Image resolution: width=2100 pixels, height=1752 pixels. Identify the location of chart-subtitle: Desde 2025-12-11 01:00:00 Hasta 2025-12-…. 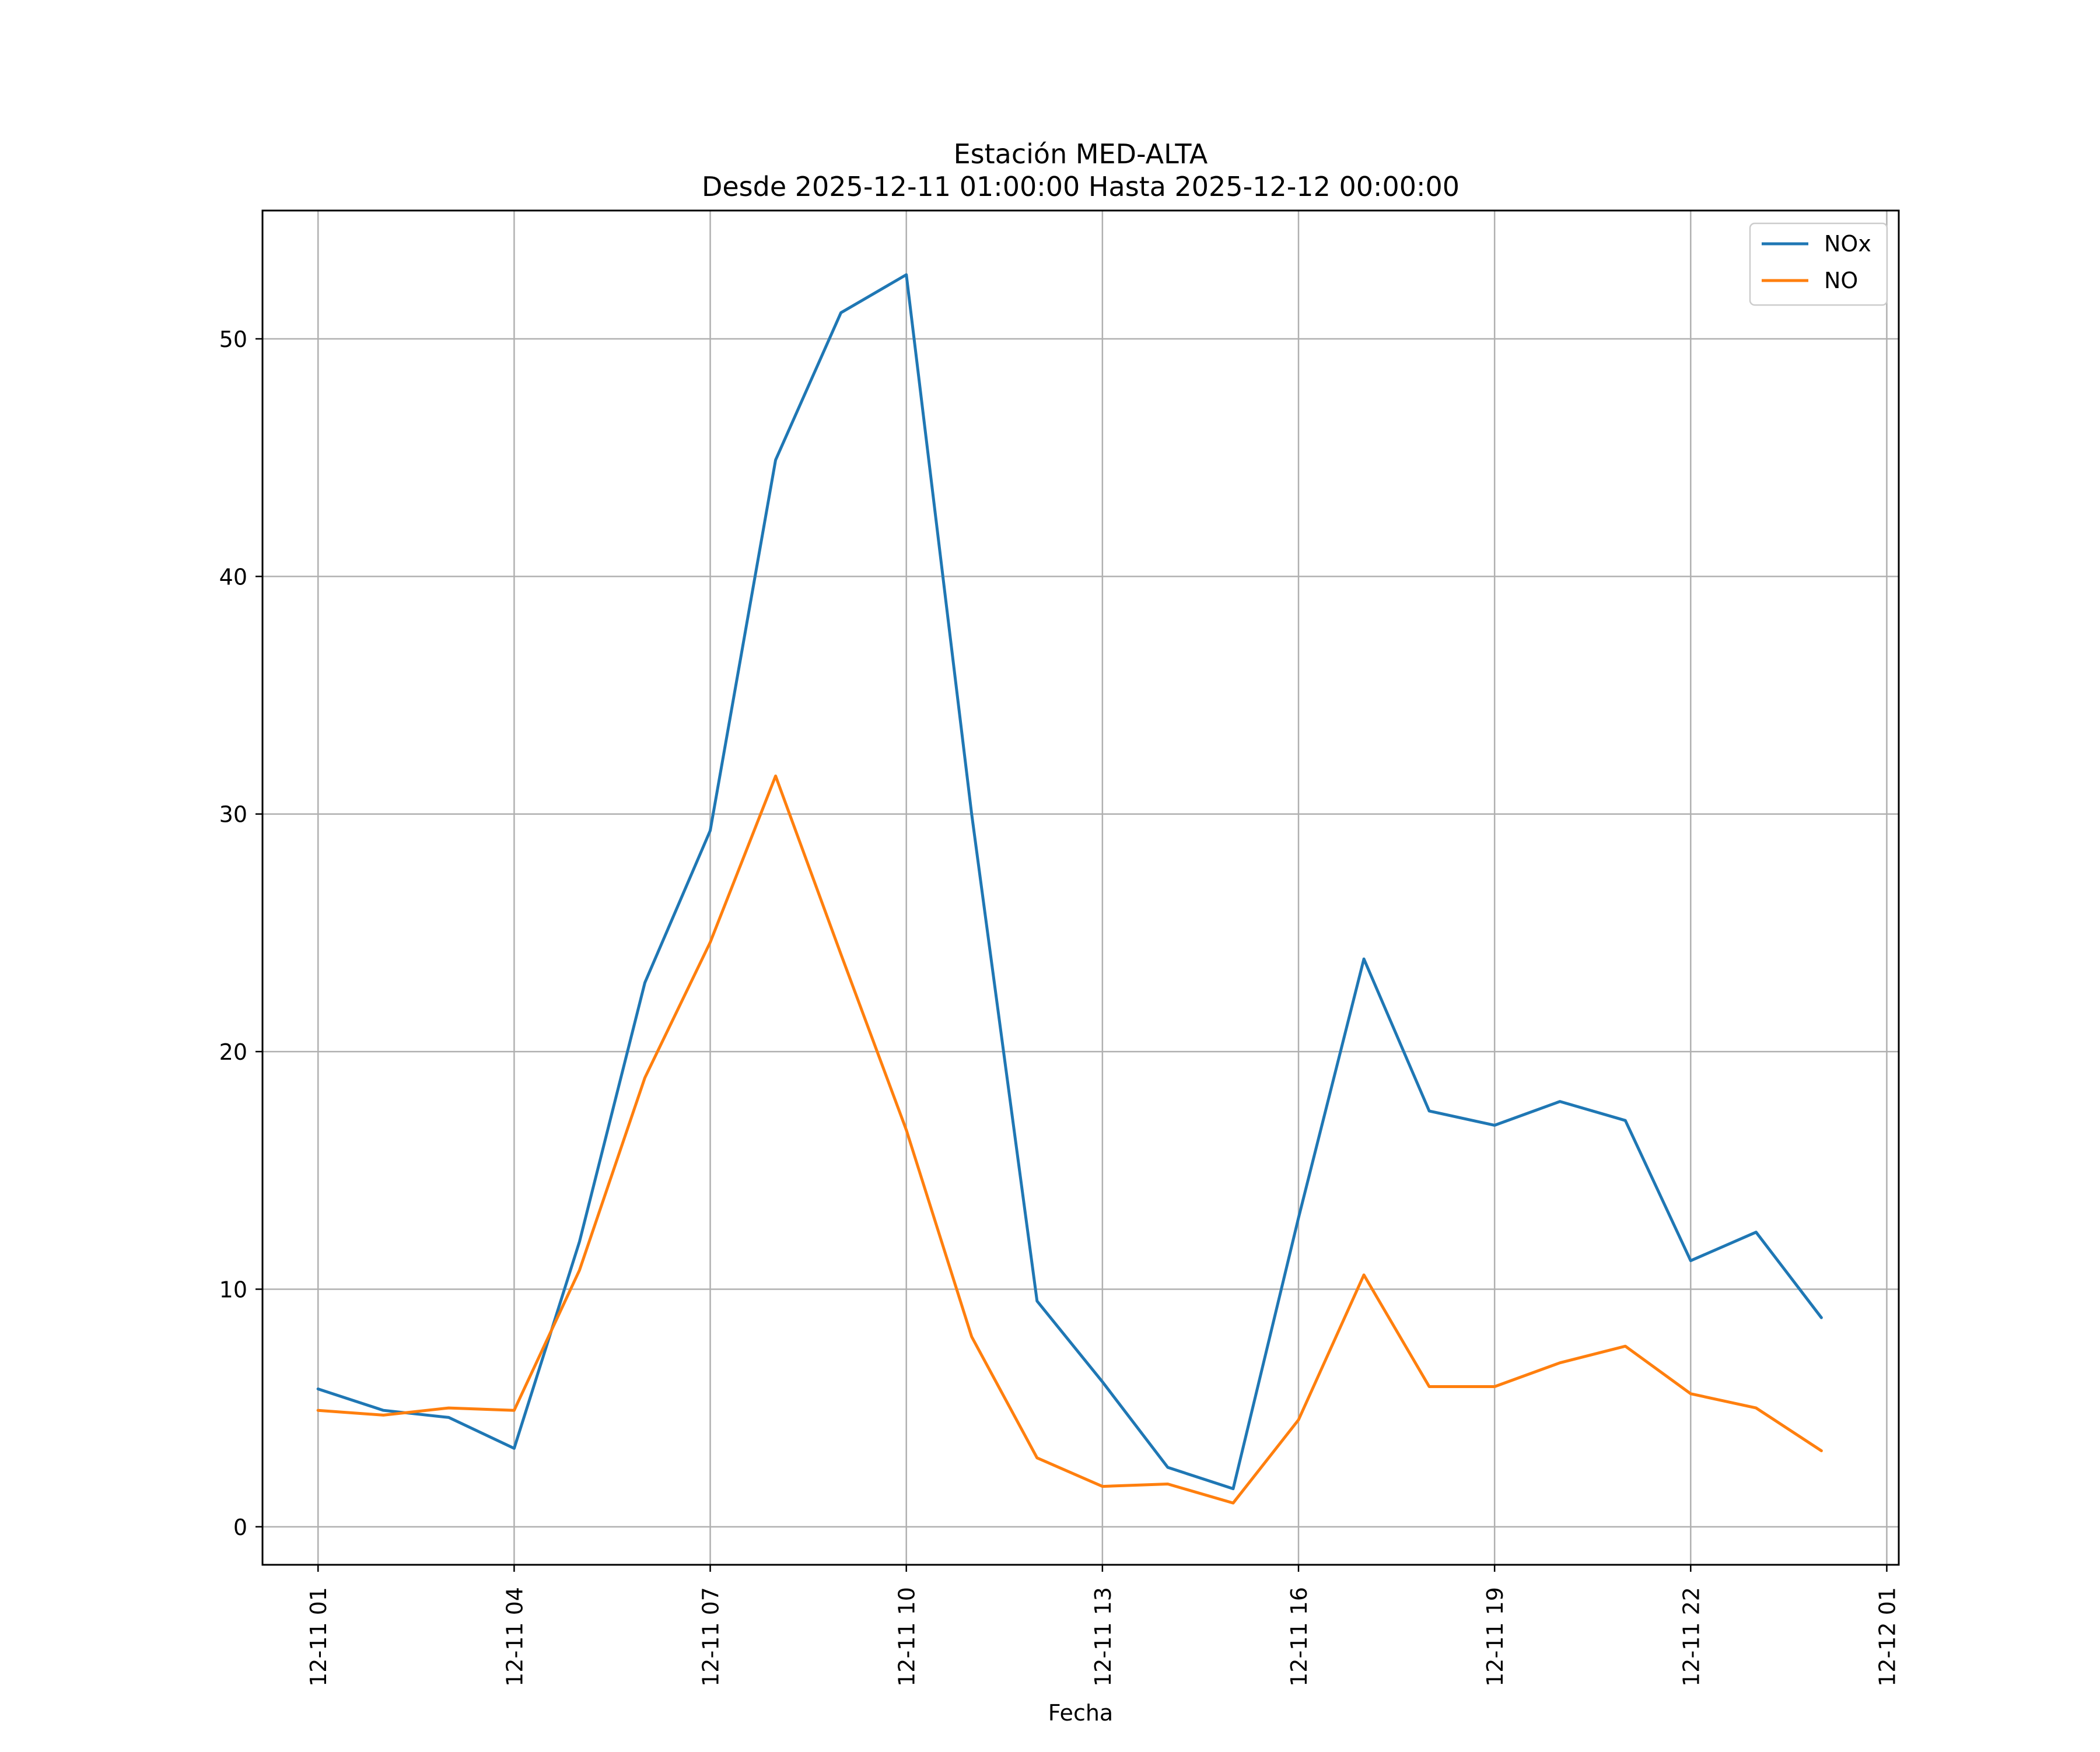
(1081, 187).